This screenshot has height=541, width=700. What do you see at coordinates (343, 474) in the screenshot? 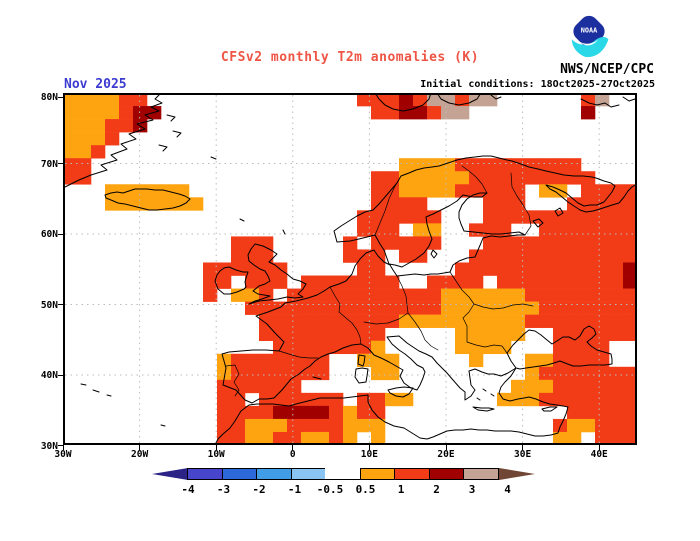
I see `colorbar-bar` at bounding box center [343, 474].